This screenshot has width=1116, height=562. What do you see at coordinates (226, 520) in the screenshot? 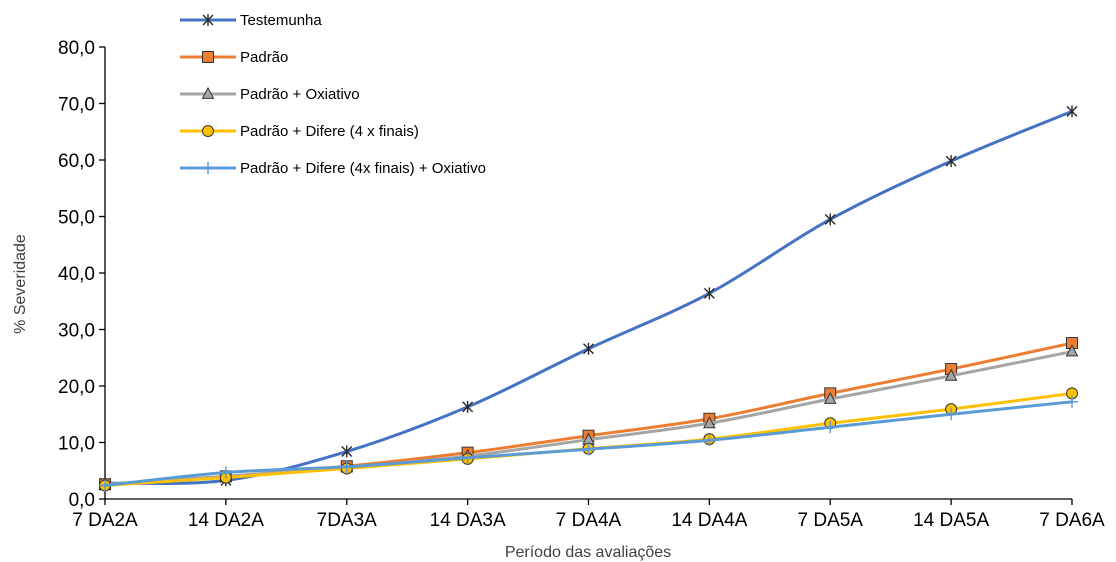
I see `x-tick-label: 14 DA2A` at bounding box center [226, 520].